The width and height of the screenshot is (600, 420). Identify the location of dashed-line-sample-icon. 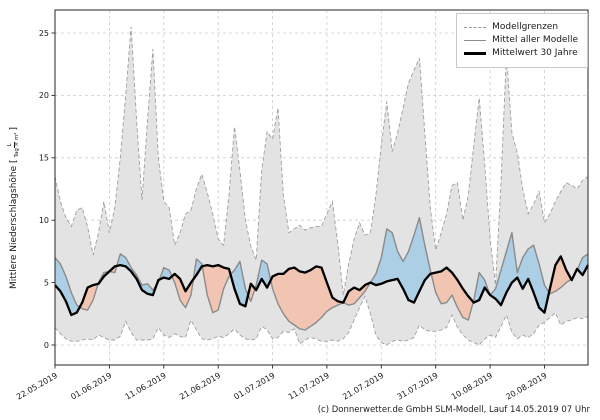
(475, 27).